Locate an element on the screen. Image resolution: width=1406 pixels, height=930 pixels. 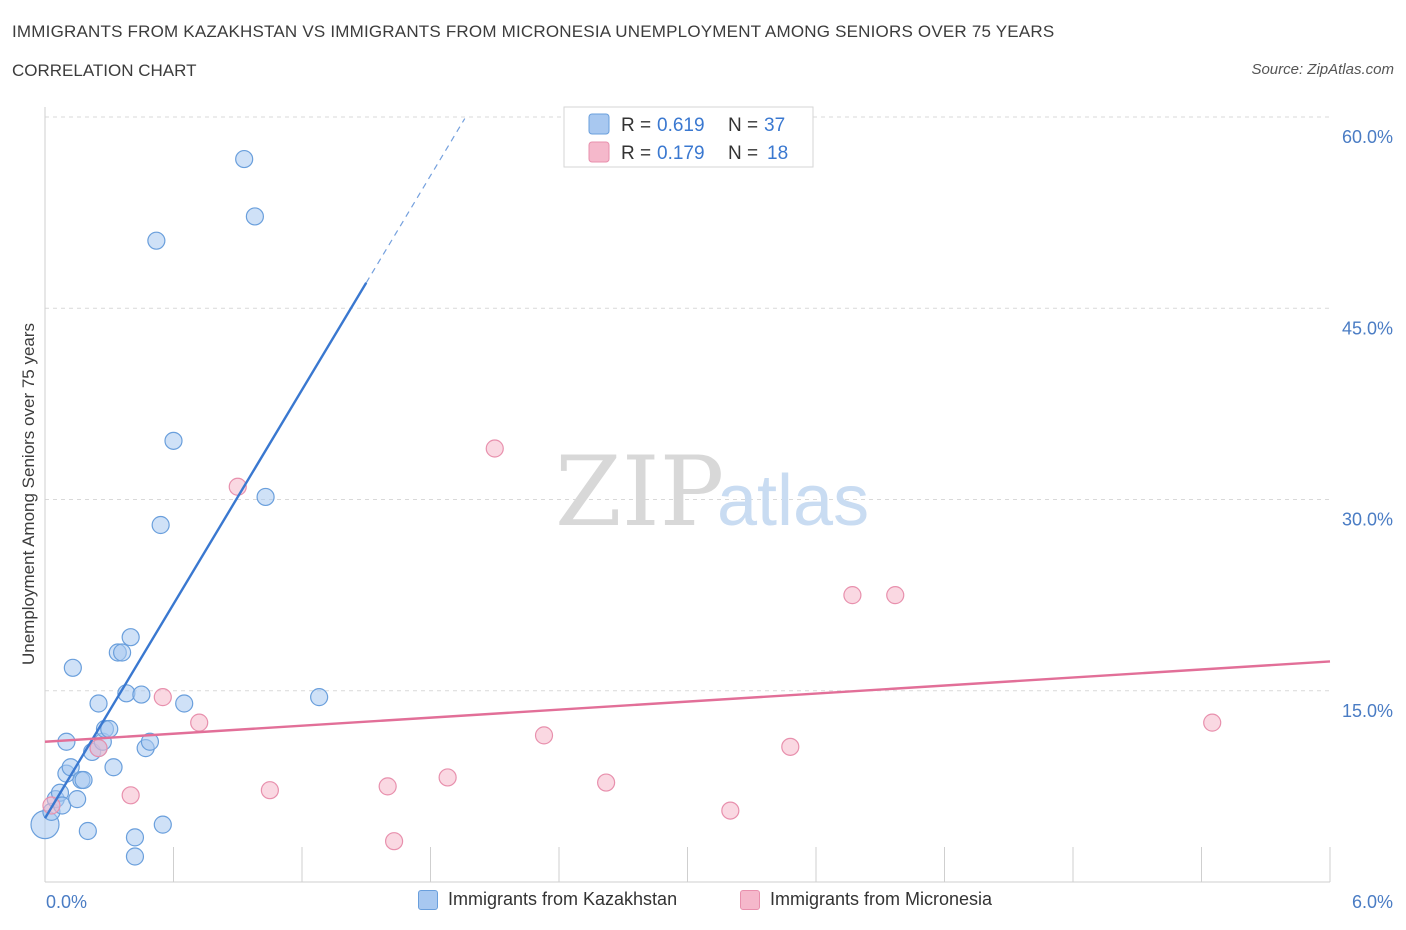
watermark-atlas: atlas is located at coordinates (793, 501).